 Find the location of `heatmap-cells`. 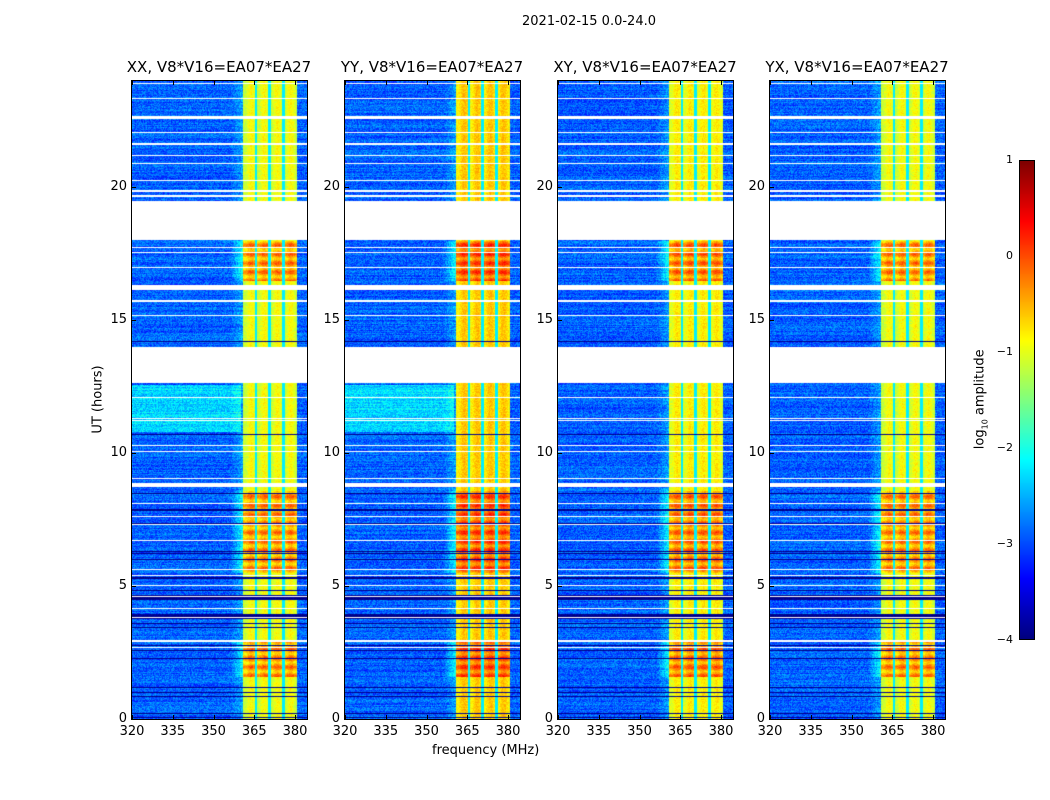

heatmap-cells is located at coordinates (219, 400).